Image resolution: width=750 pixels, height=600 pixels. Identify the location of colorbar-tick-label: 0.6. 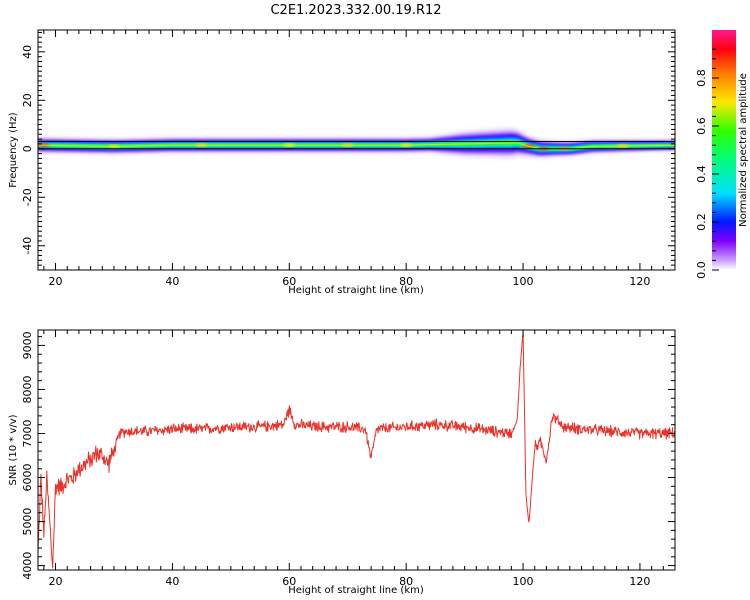
(701, 126).